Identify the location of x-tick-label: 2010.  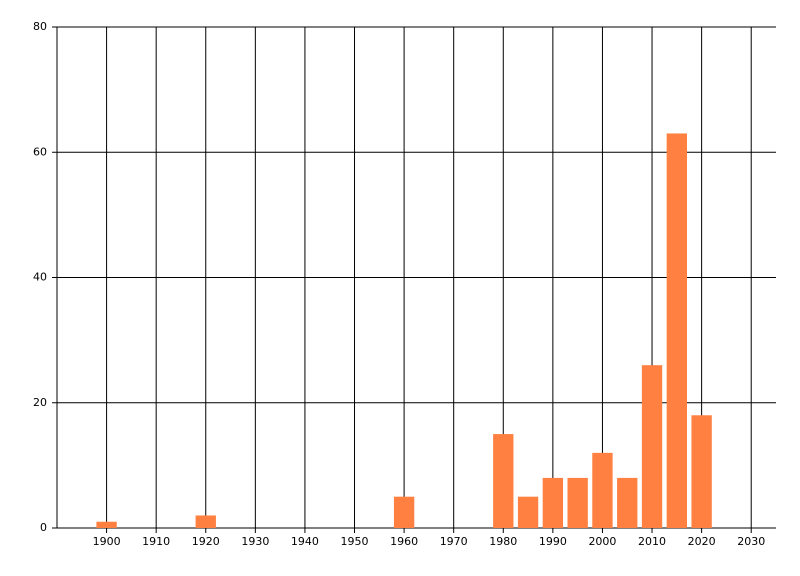
(652, 541).